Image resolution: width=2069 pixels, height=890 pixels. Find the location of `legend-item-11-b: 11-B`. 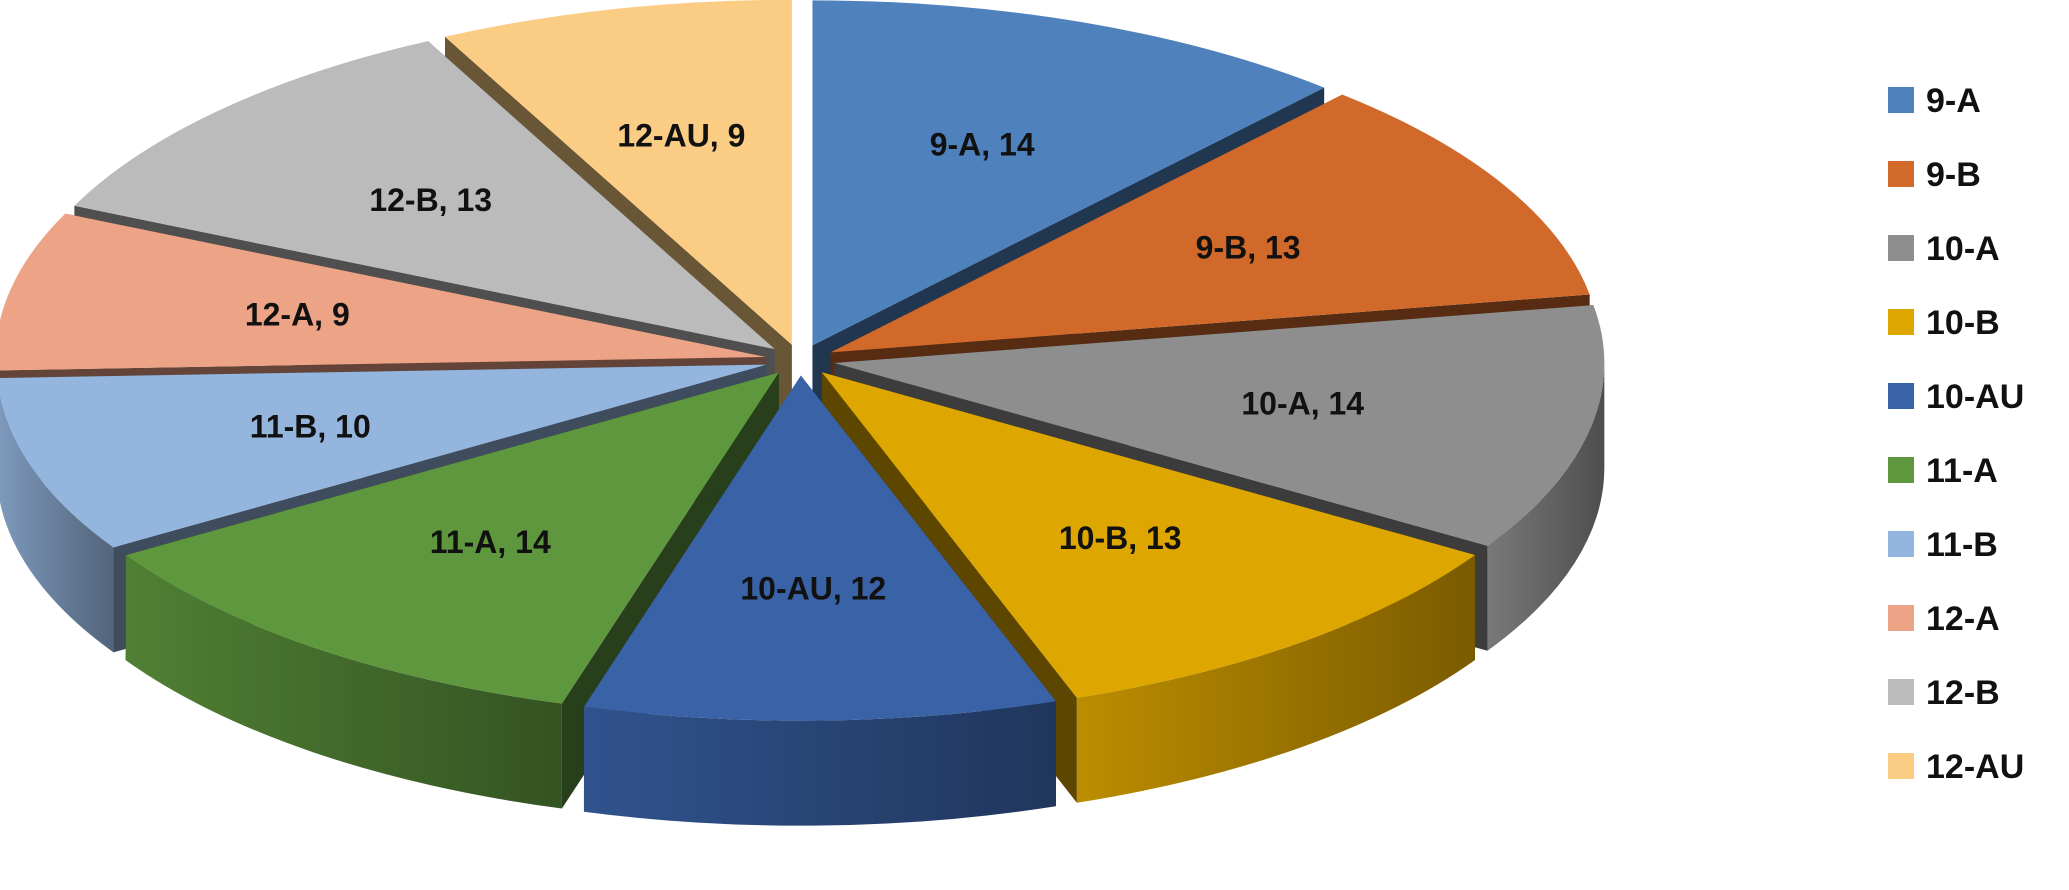

legend-item-11-b: 11-B is located at coordinates (1943, 545).